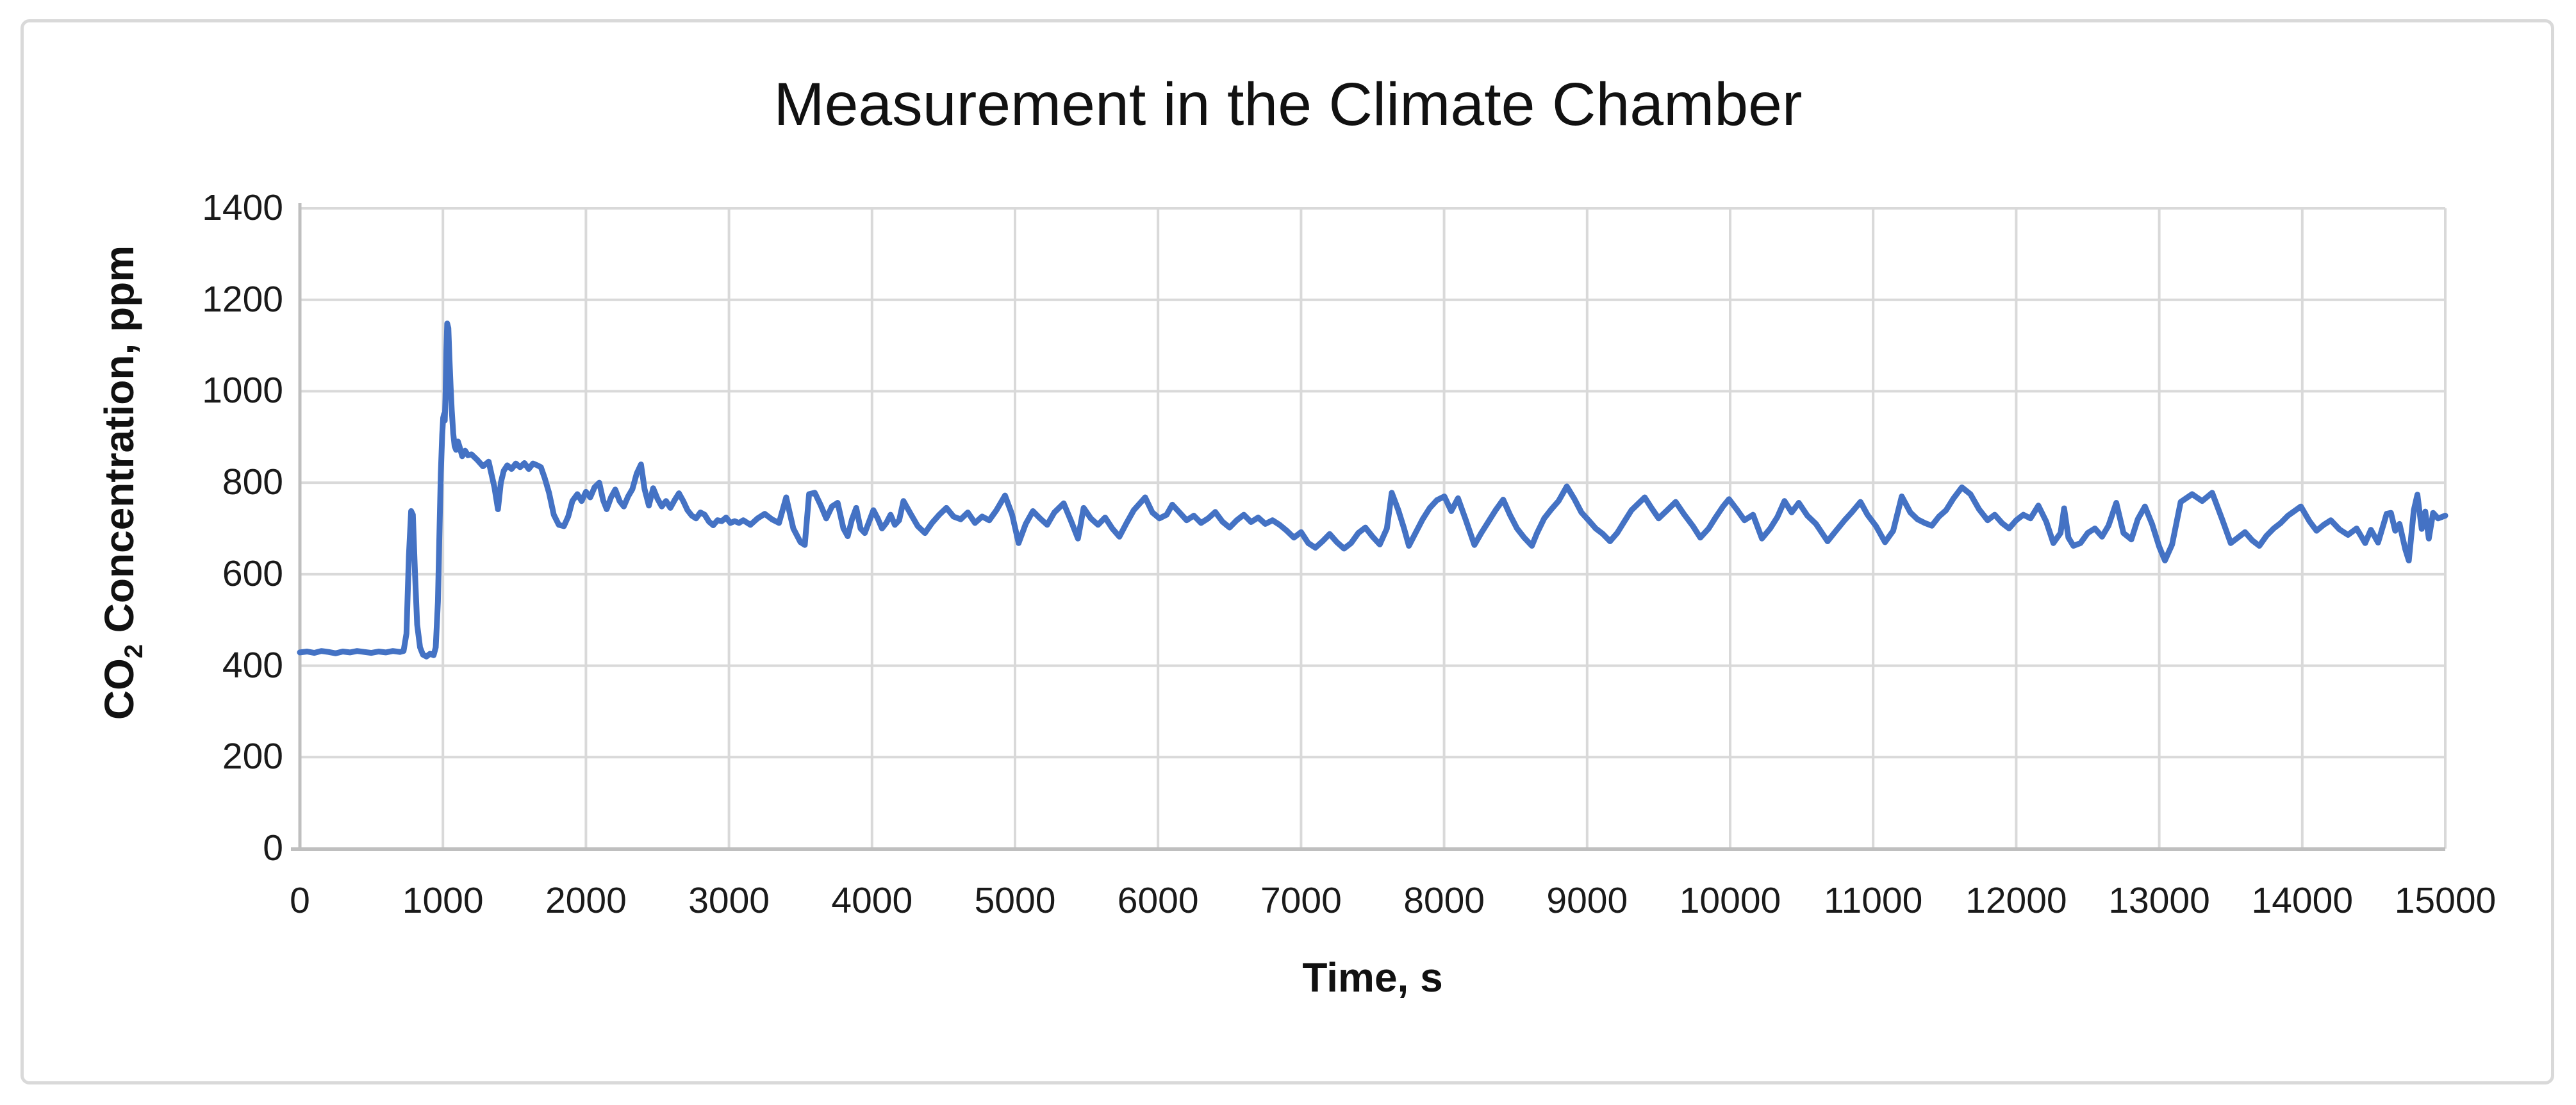 This screenshot has width=2576, height=1105. What do you see at coordinates (2445, 900) in the screenshot?
I see `x-tick-label-15000: 15000` at bounding box center [2445, 900].